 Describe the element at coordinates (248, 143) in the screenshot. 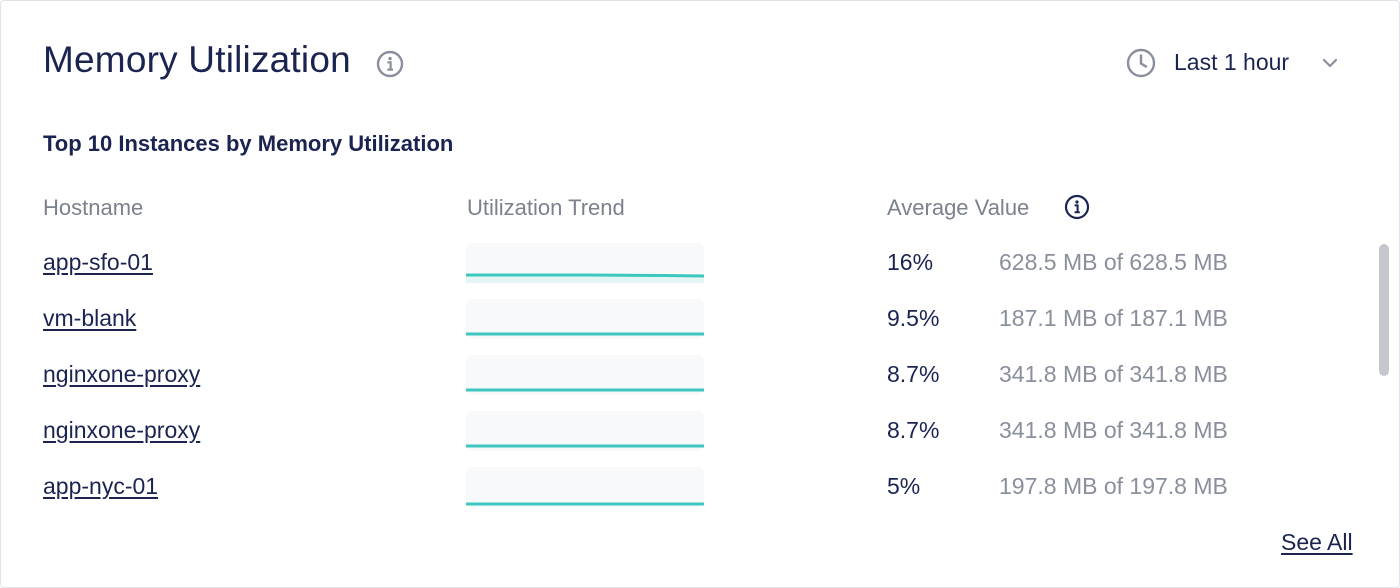

I see `section-subtitle: Top 10 Instances by Memory Utilization` at that location.